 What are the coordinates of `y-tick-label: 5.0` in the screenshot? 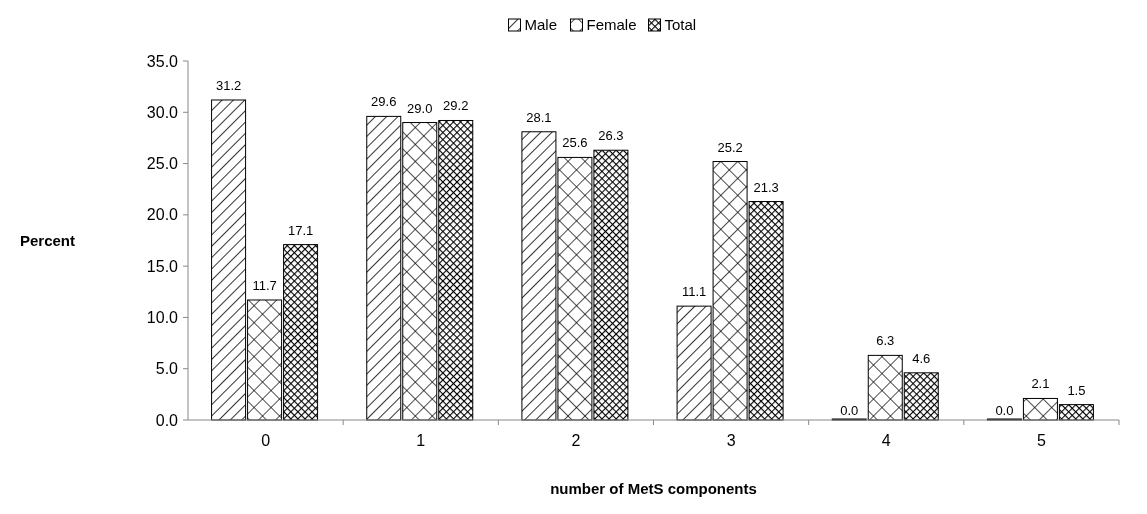 It's located at (167, 369).